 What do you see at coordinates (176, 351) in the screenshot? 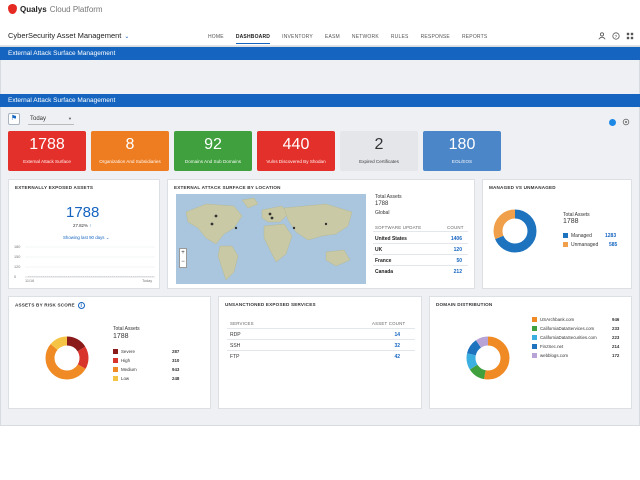
I see `legend-value-severe: 287` at bounding box center [176, 351].